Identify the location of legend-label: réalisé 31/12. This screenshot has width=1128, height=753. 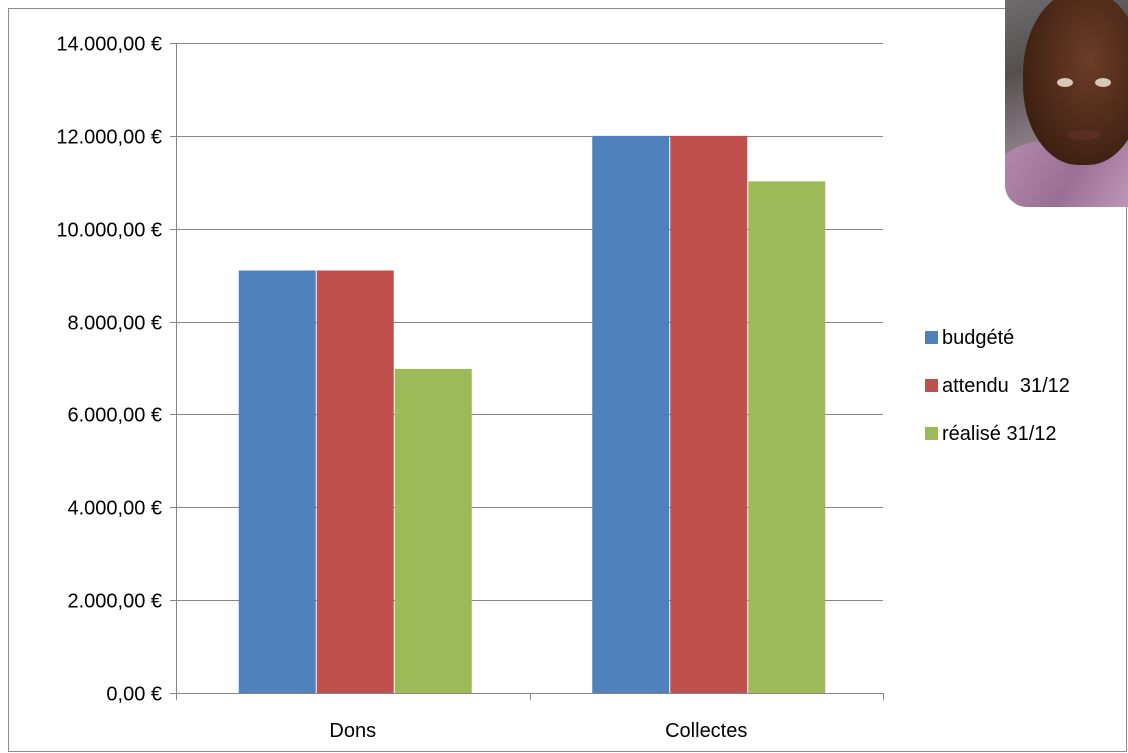
(999, 434).